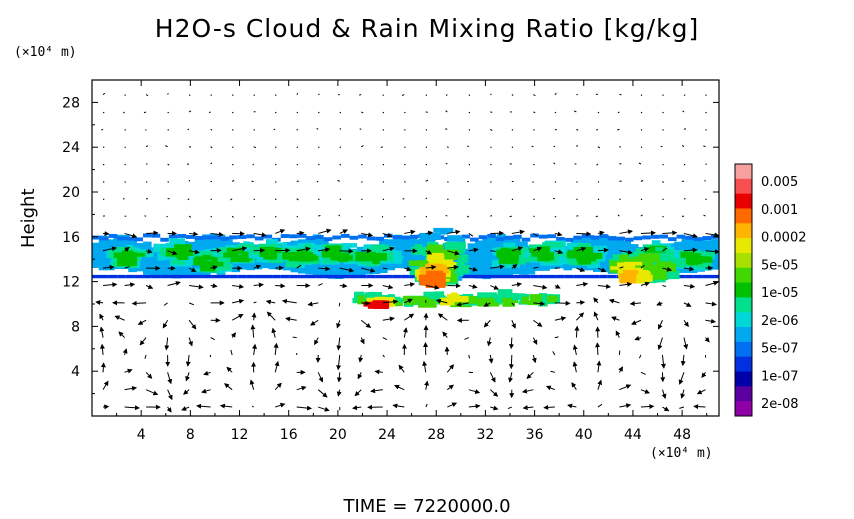 This screenshot has height=519, width=854. What do you see at coordinates (485, 435) in the screenshot?
I see `x-tick-label: 32` at bounding box center [485, 435].